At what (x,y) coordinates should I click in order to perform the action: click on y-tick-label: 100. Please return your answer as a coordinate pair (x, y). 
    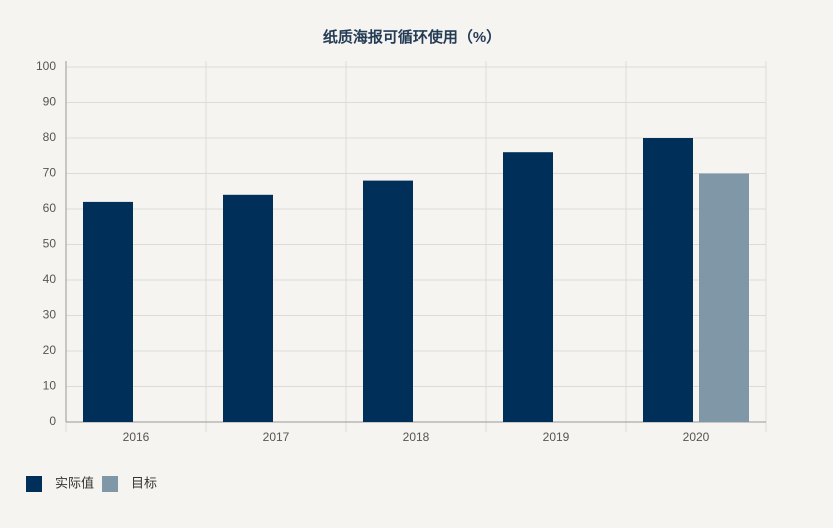
    Looking at the image, I should click on (46, 66).